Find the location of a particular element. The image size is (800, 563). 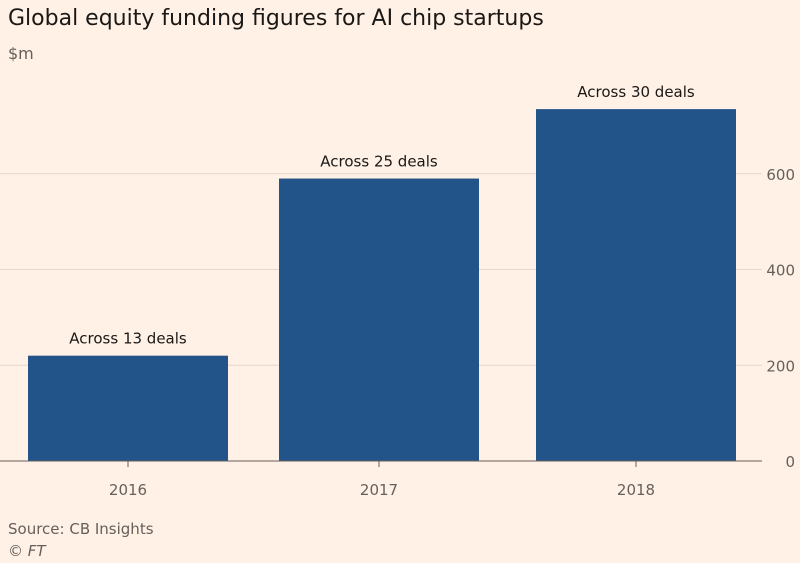

bar-annotation: Across 13 deals is located at coordinates (128, 339).